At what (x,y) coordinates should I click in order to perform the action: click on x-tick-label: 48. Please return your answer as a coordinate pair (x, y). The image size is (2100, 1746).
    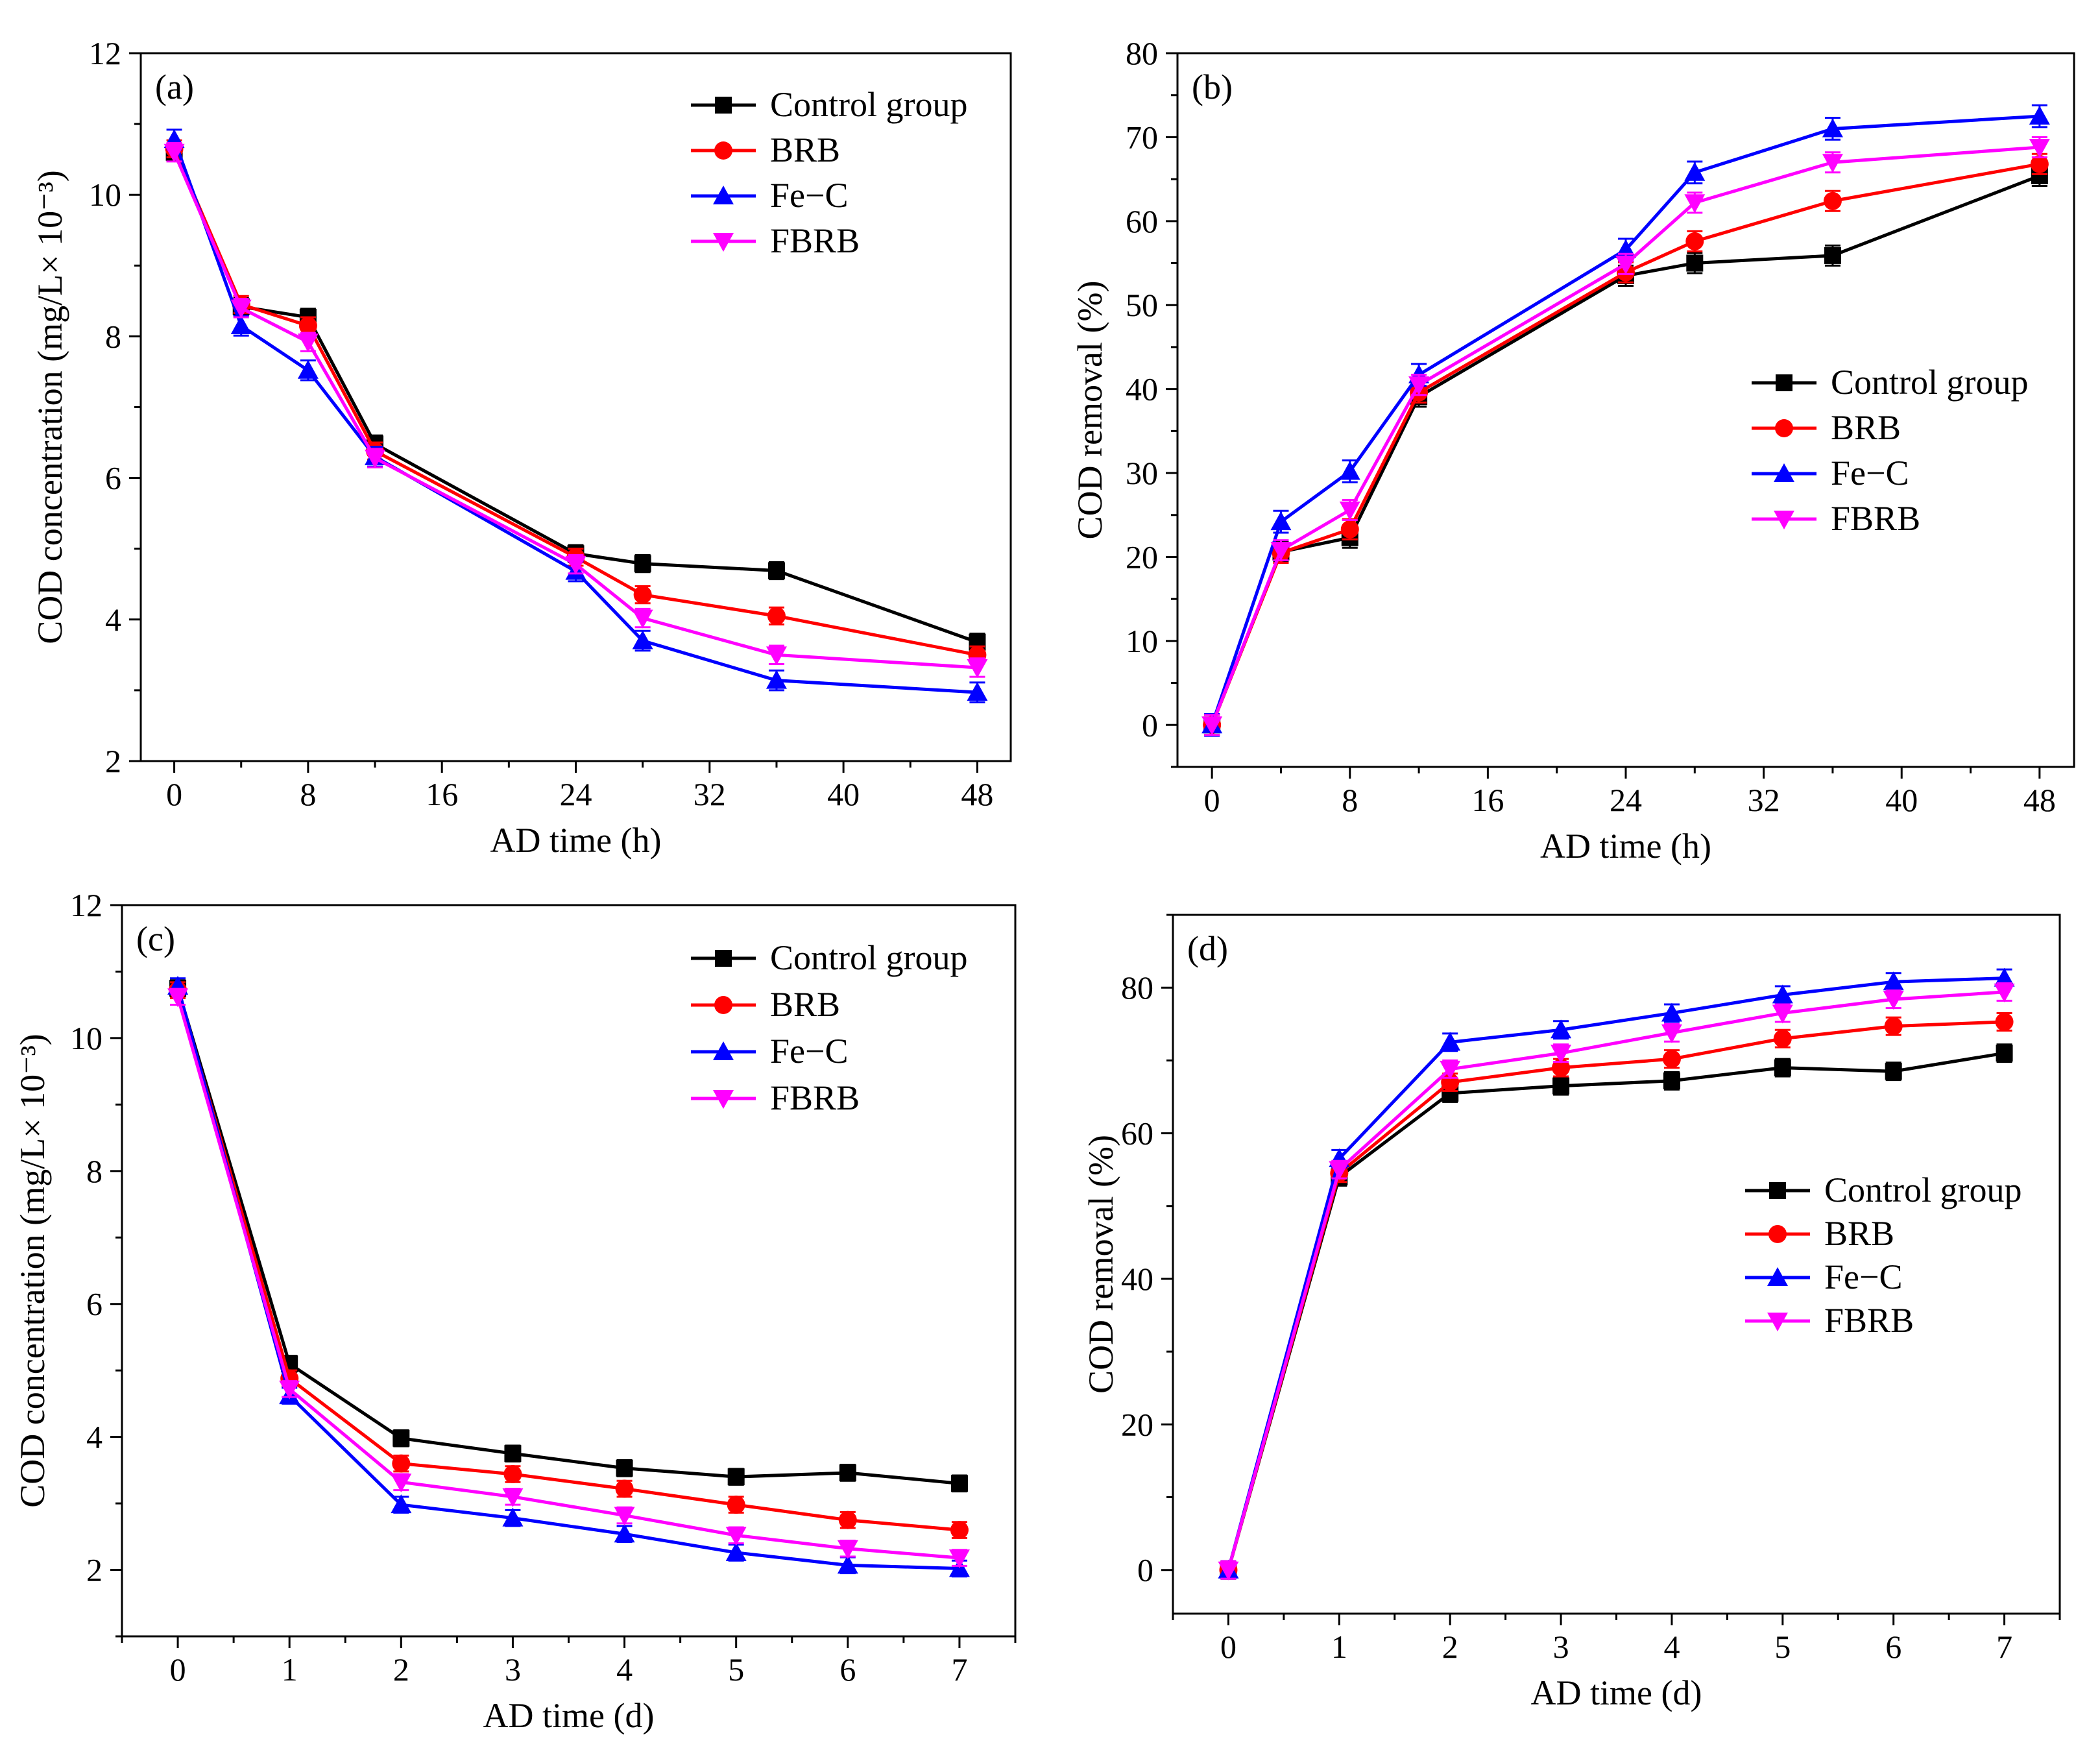
    Looking at the image, I should click on (977, 794).